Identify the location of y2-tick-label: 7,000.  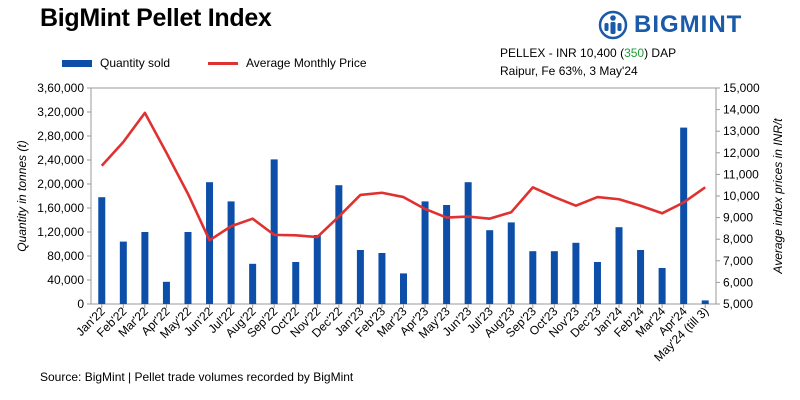
(738, 261).